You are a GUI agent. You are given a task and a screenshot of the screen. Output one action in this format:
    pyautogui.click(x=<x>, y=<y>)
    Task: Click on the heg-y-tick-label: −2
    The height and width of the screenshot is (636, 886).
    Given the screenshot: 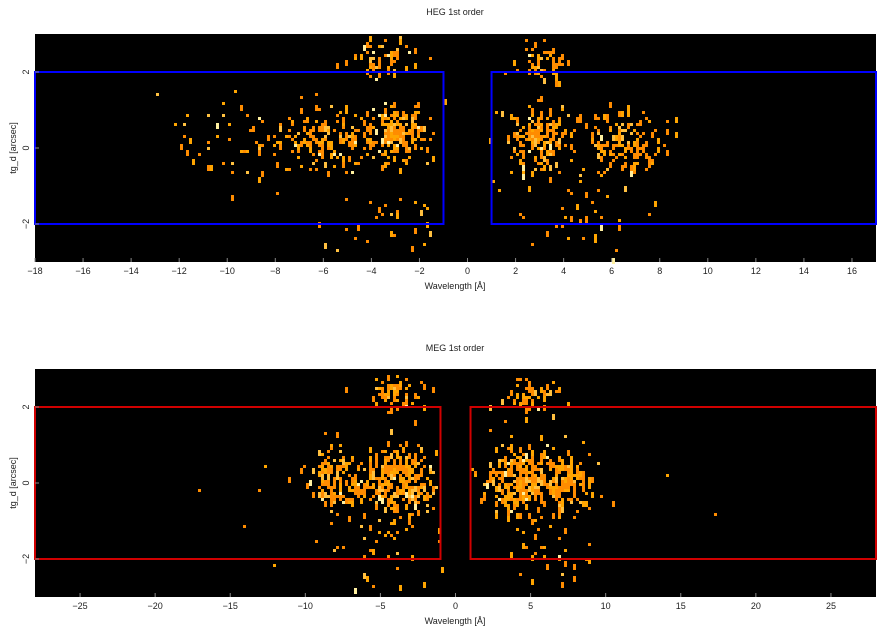 What is the action you would take?
    pyautogui.click(x=26, y=224)
    